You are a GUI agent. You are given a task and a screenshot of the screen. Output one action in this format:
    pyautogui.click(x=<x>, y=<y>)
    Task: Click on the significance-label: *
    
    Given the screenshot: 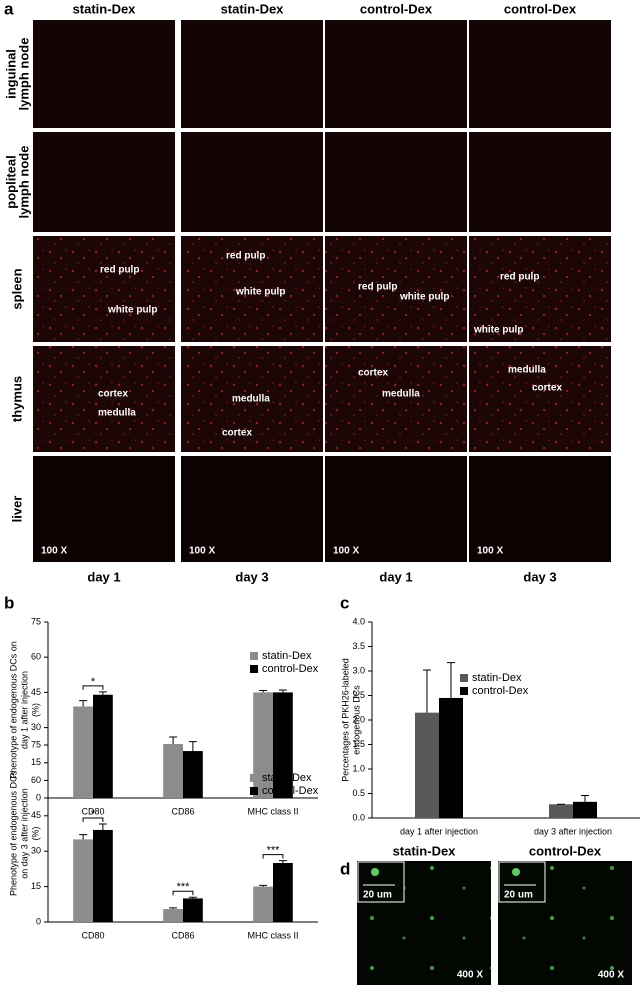 What is the action you would take?
    pyautogui.click(x=93, y=682)
    